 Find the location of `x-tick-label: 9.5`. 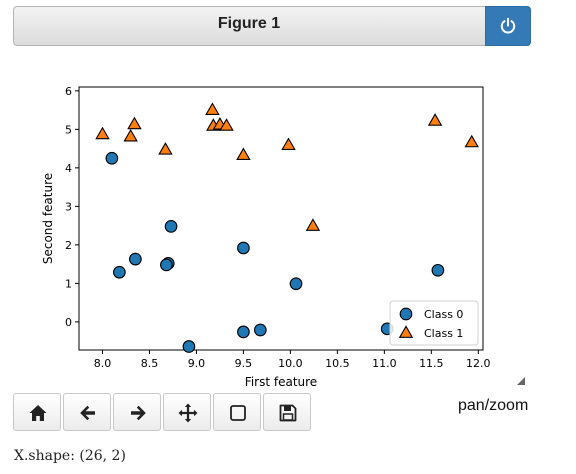

x-tick-label: 9.5 is located at coordinates (244, 363).